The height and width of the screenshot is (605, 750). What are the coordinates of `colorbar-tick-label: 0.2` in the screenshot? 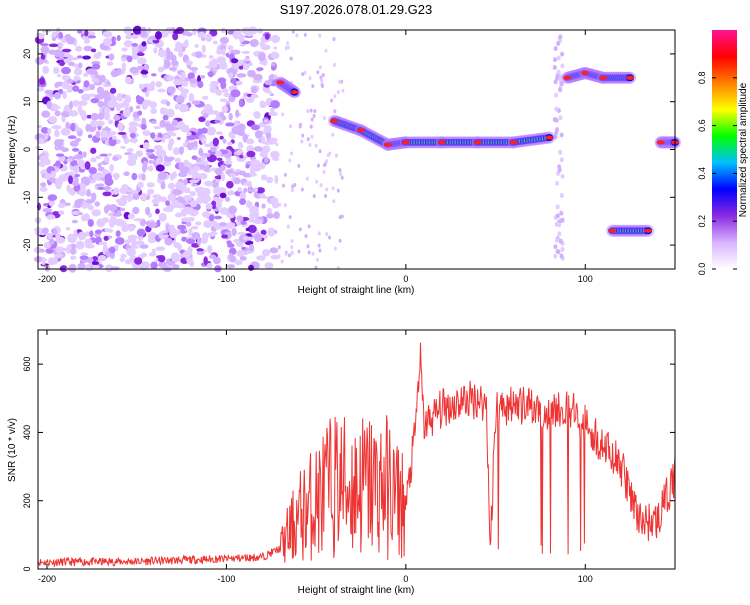 It's located at (702, 221).